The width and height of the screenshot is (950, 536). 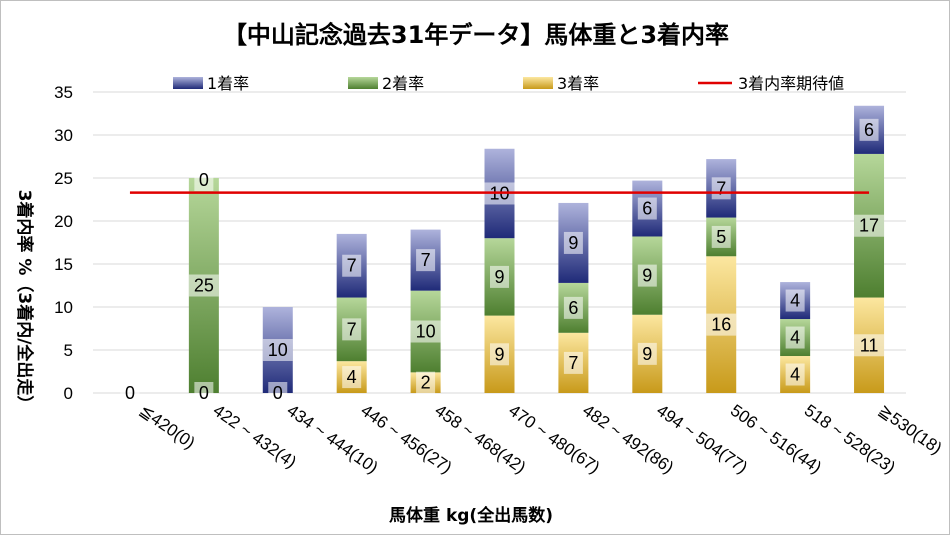 I want to click on y-tick-label: 25, so click(x=63, y=178).